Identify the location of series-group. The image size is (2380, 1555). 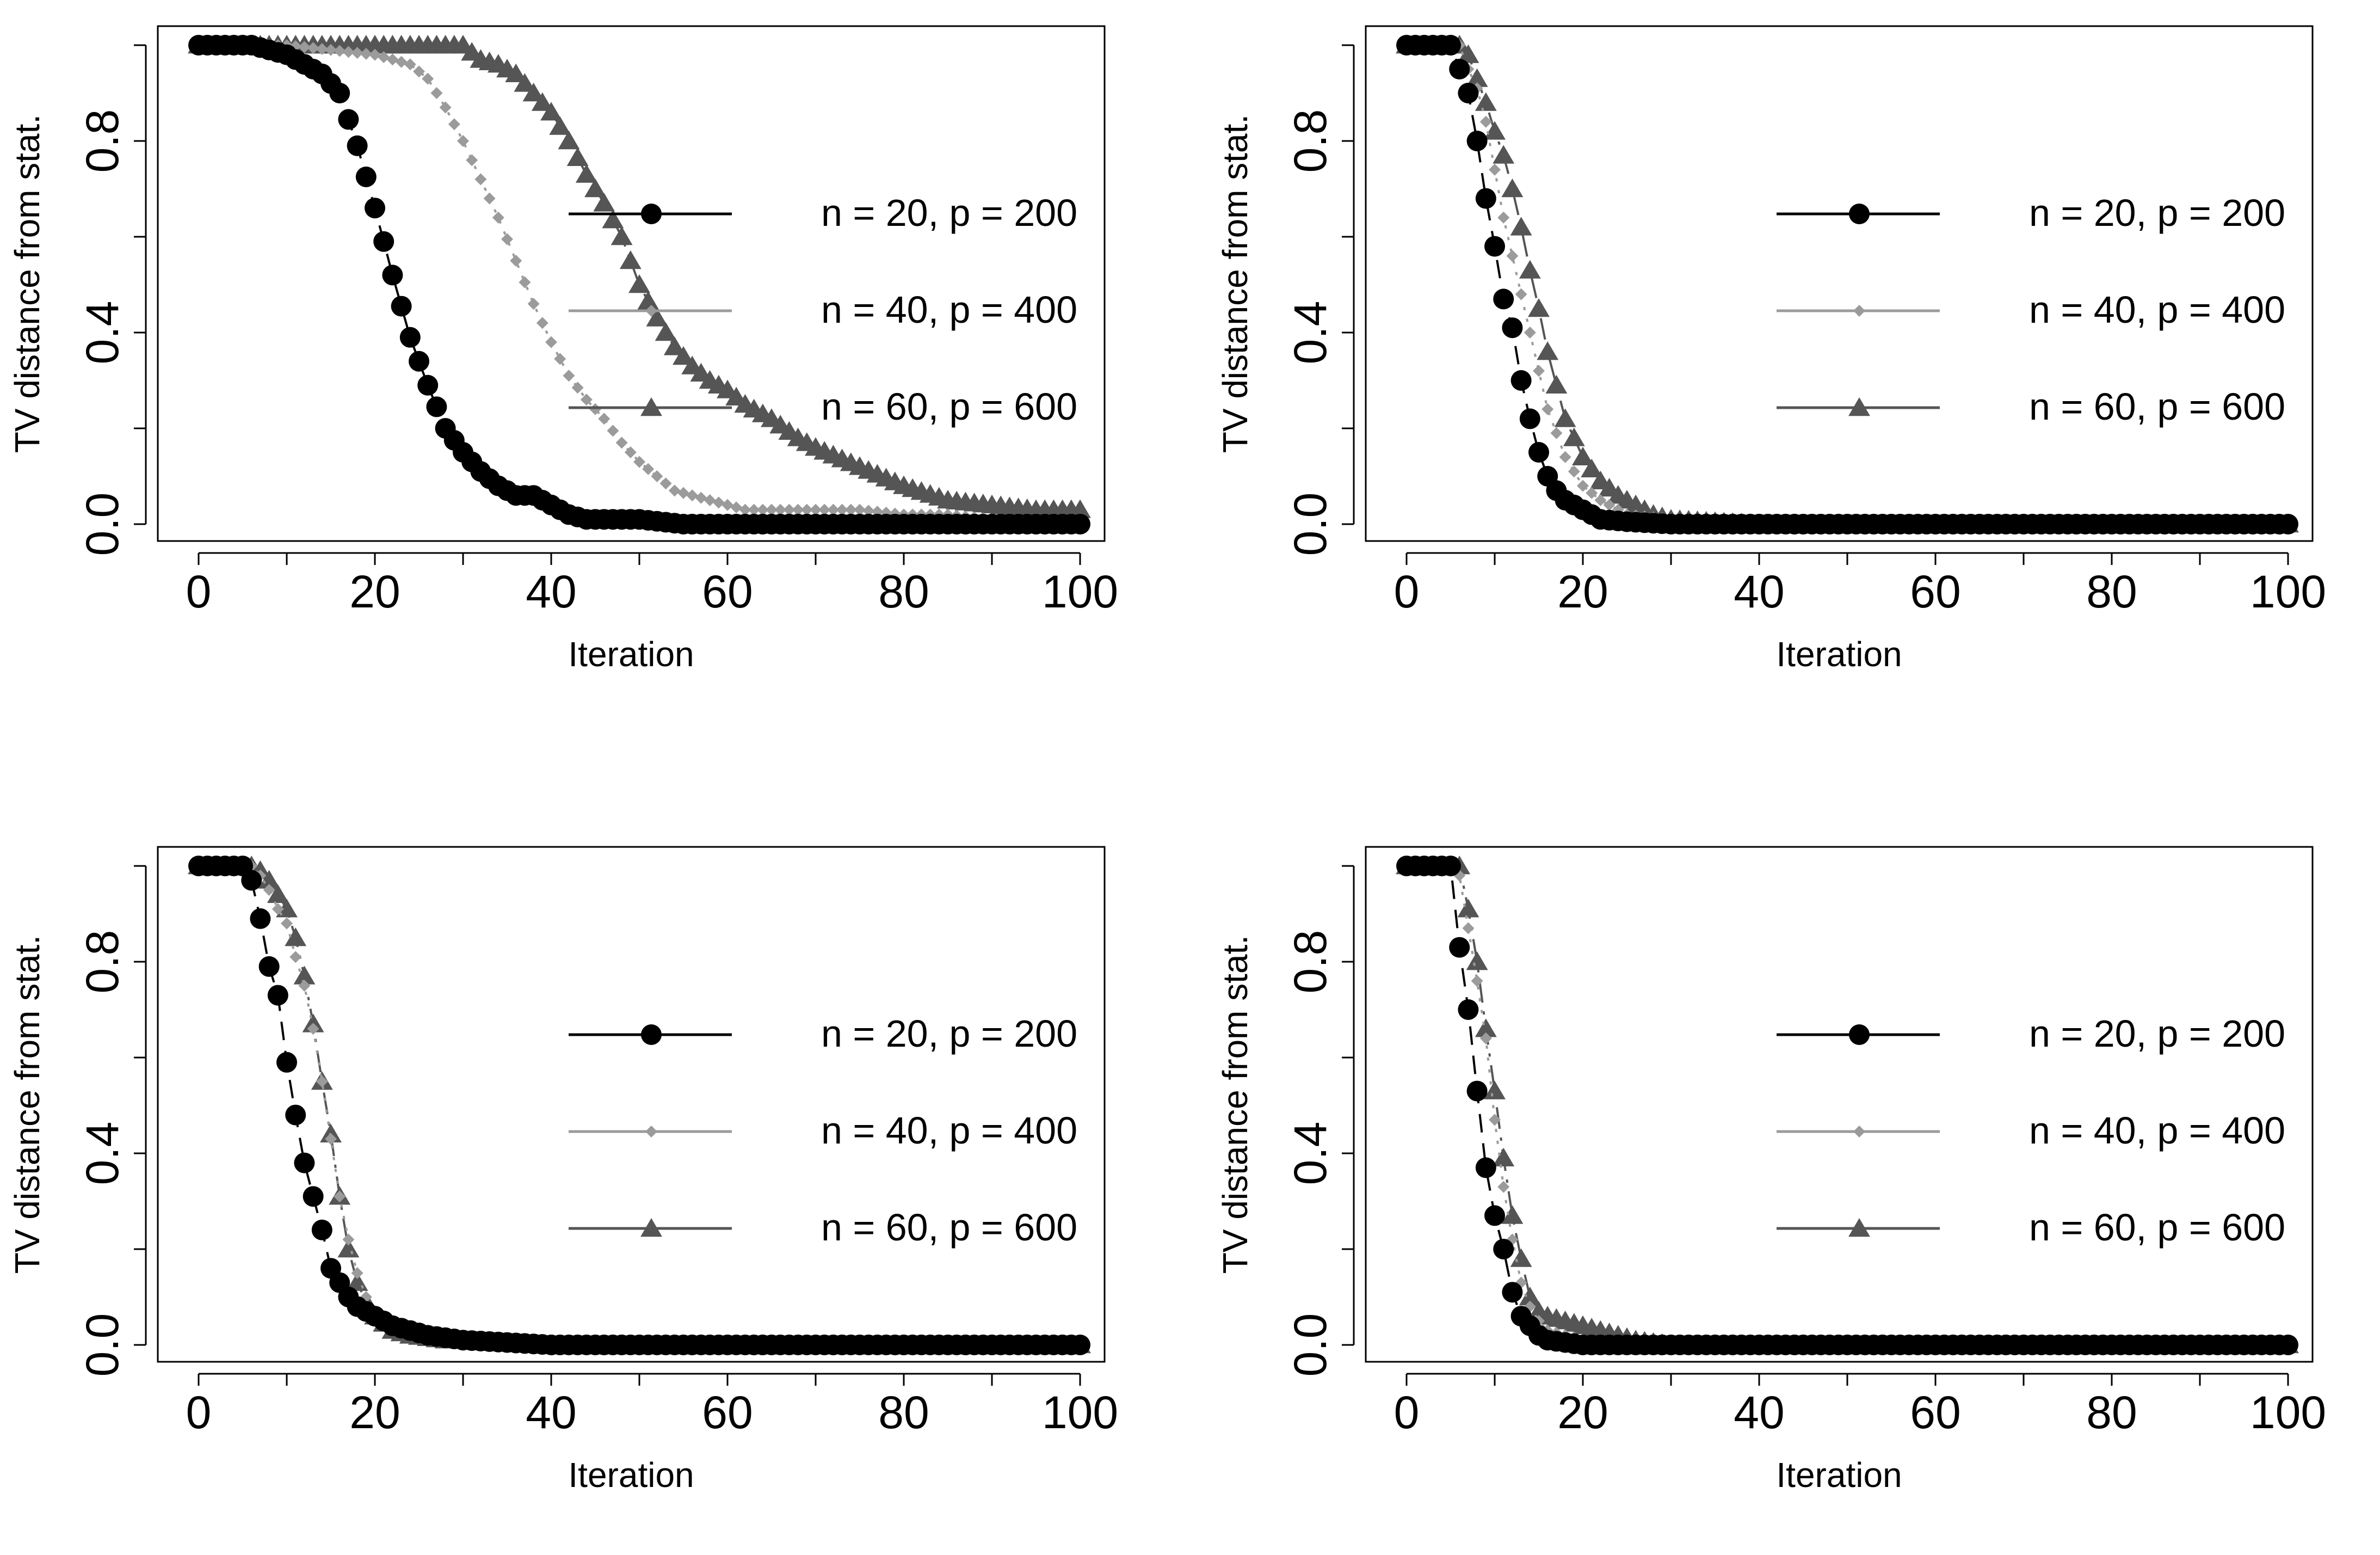
(639, 1105).